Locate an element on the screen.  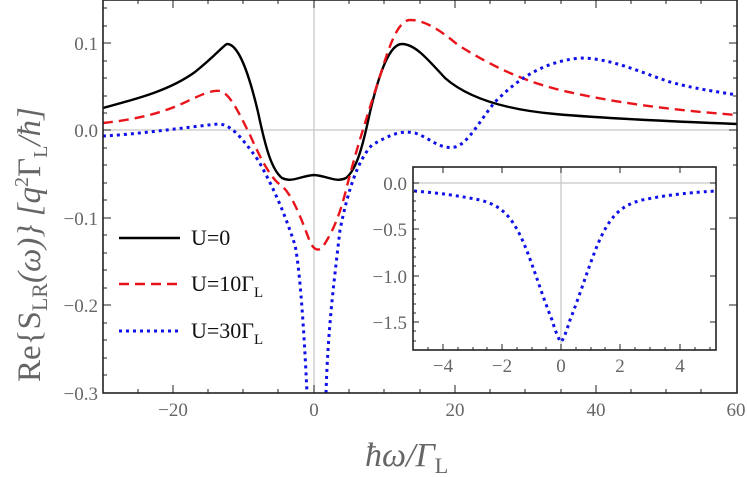
y-tick-label: 0.0 is located at coordinates (86, 131).